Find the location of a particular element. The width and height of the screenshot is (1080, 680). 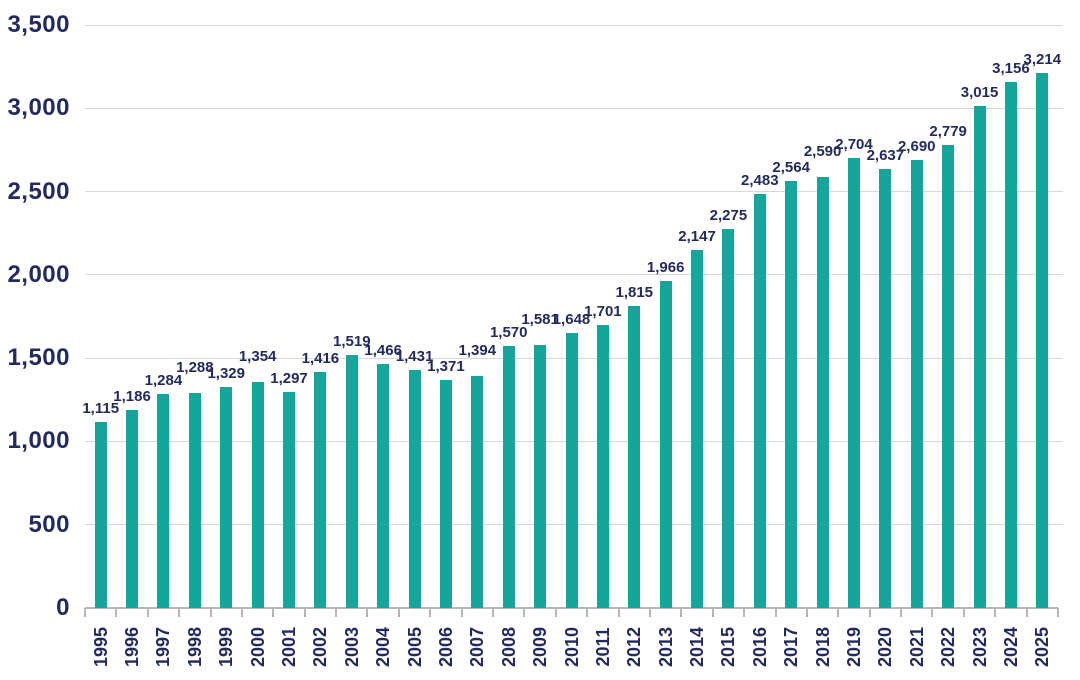

x-axis-tick-label: 1995 is located at coordinates (100, 647).